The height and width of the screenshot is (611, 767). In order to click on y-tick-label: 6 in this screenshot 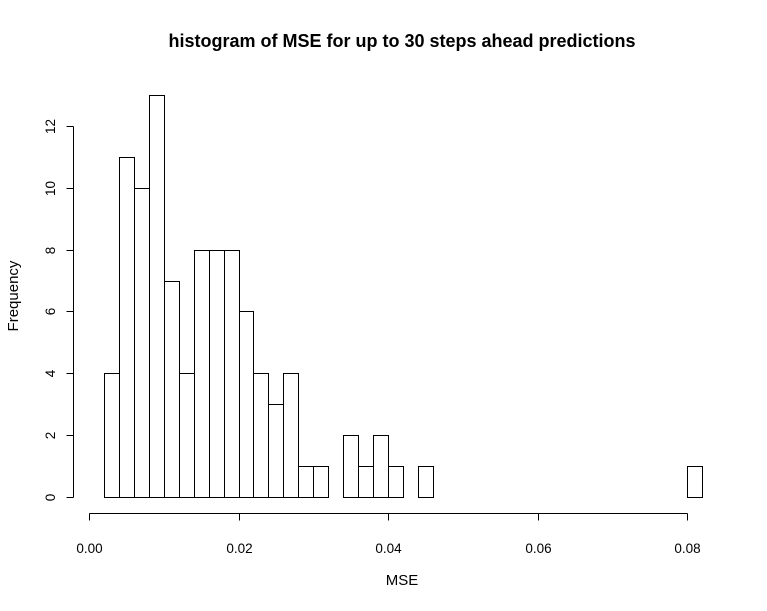, I will do `click(50, 312)`.